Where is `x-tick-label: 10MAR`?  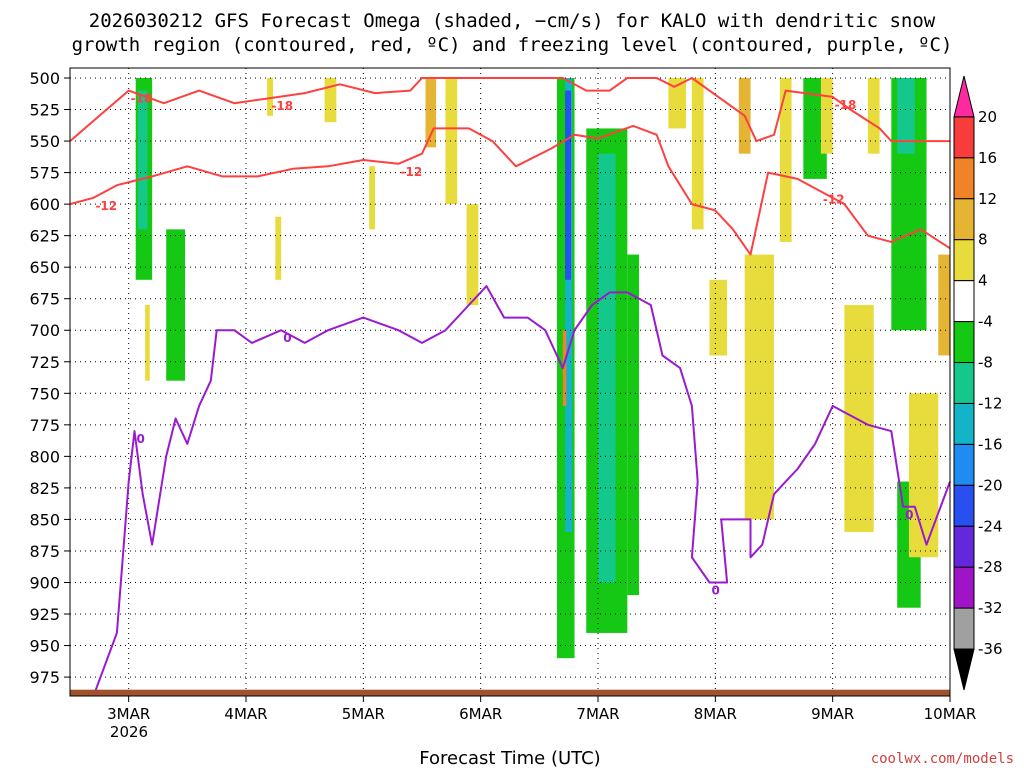
x-tick-label: 10MAR is located at coordinates (950, 714).